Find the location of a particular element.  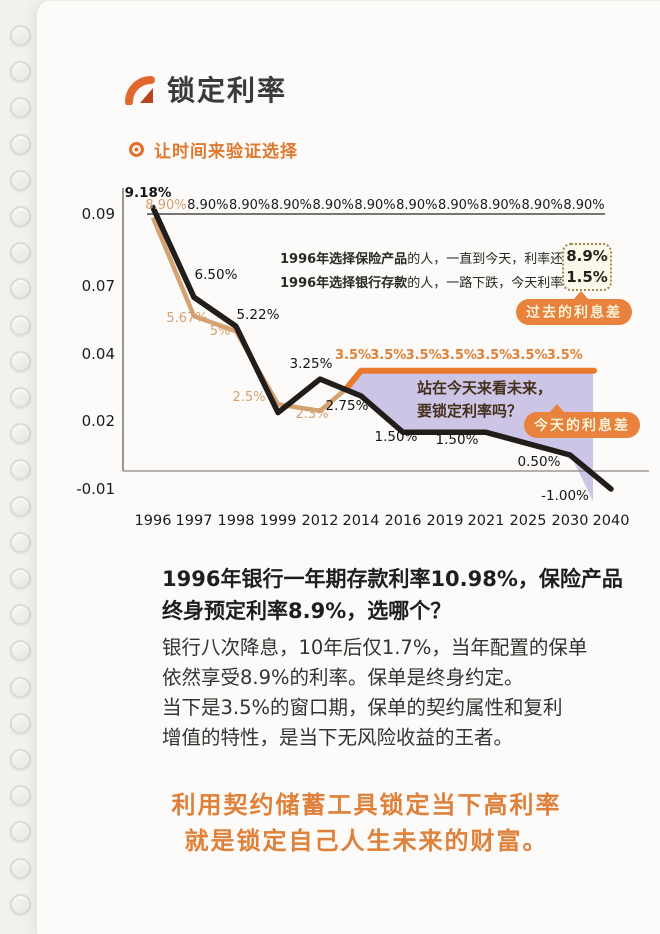

bank-point-label: 5.22% is located at coordinates (258, 315).